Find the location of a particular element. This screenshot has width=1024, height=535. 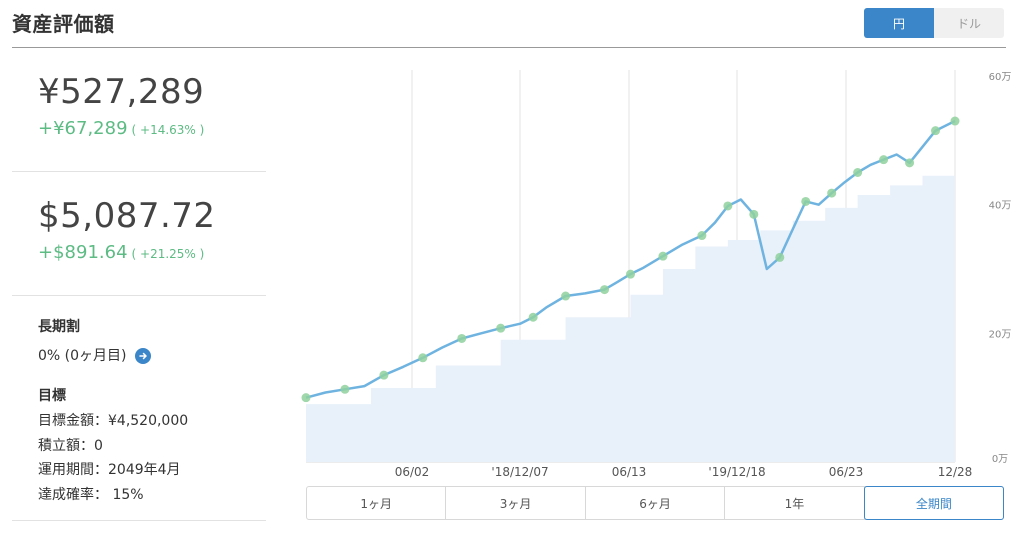

long-term-discount-row: 0% (0ヶ月目) is located at coordinates (94, 355).